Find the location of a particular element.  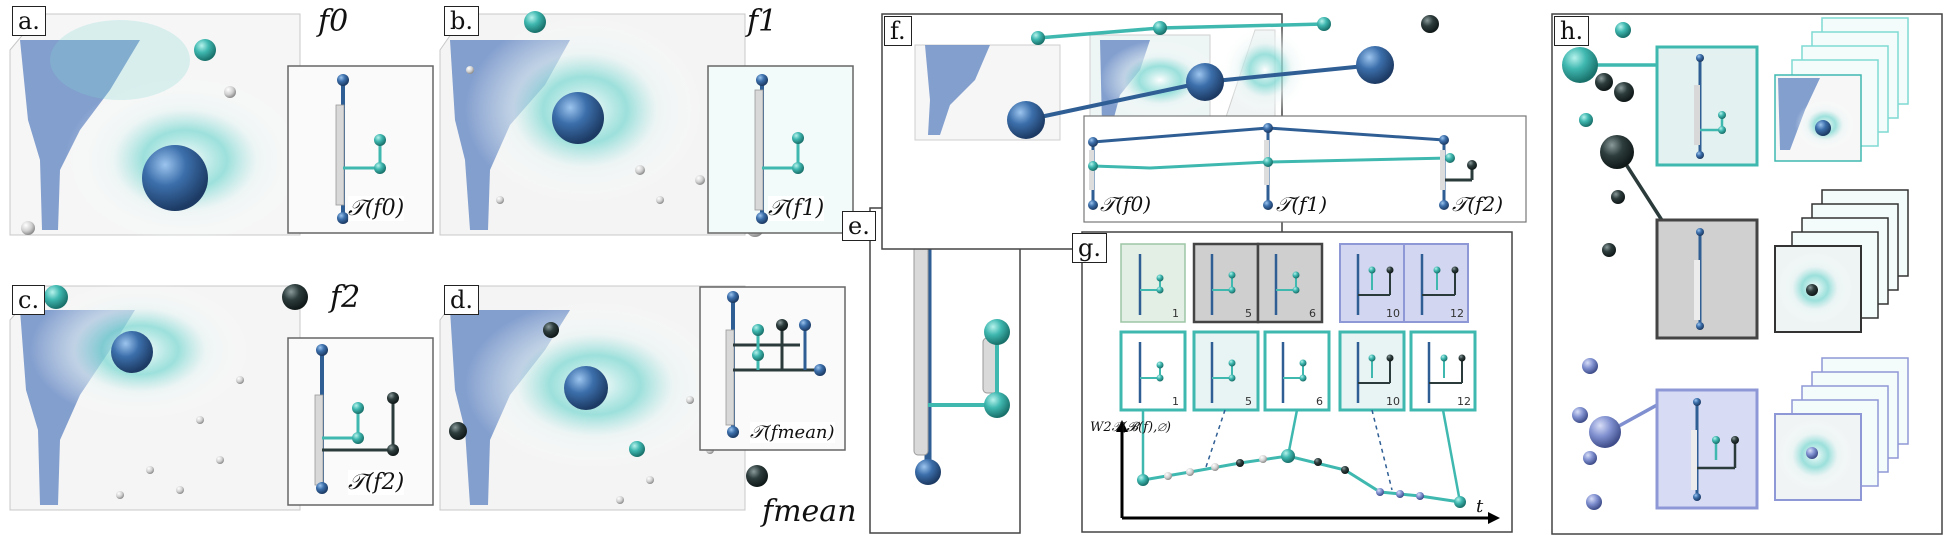

panel-c-label: c. is located at coordinates (29, 300).